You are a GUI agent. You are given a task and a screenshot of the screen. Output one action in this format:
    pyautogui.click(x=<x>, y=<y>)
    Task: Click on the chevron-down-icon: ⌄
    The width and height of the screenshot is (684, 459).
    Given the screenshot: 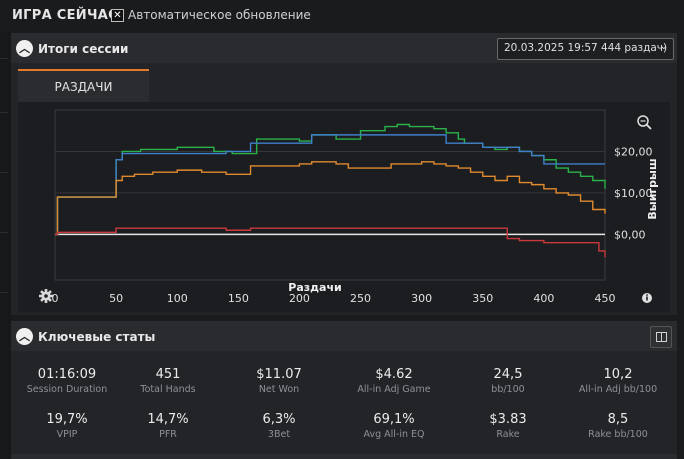 What is the action you would take?
    pyautogui.click(x=663, y=46)
    